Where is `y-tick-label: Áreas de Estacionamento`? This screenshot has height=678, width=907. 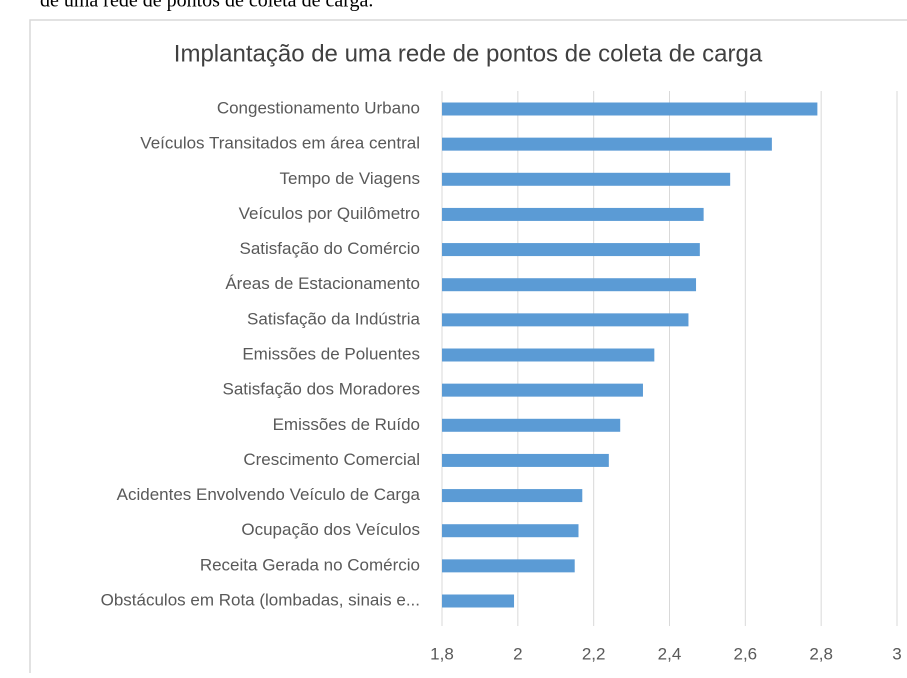
y-tick-label: Áreas de Estacionamento is located at coordinates (322, 283).